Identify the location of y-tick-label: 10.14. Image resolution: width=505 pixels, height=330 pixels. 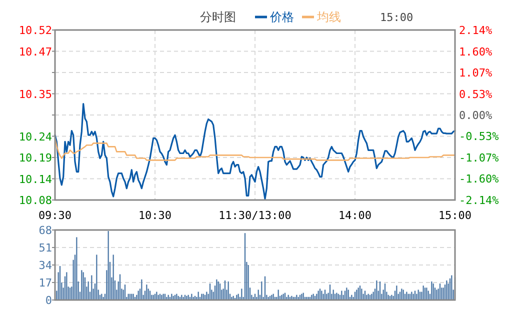
(35, 179).